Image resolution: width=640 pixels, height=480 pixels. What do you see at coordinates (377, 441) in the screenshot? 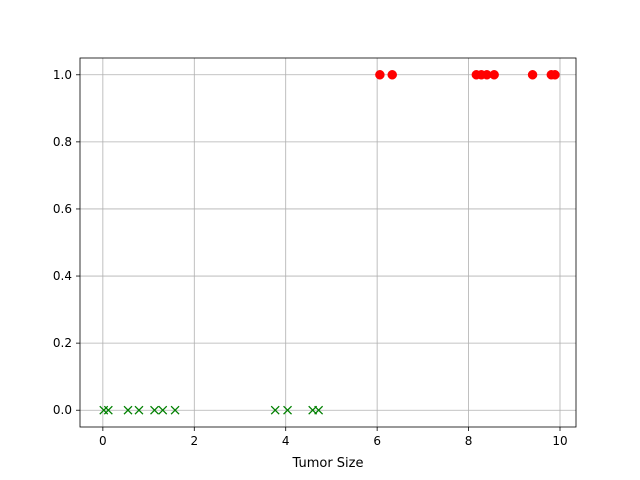
I see `x-tick-label: 6` at bounding box center [377, 441].